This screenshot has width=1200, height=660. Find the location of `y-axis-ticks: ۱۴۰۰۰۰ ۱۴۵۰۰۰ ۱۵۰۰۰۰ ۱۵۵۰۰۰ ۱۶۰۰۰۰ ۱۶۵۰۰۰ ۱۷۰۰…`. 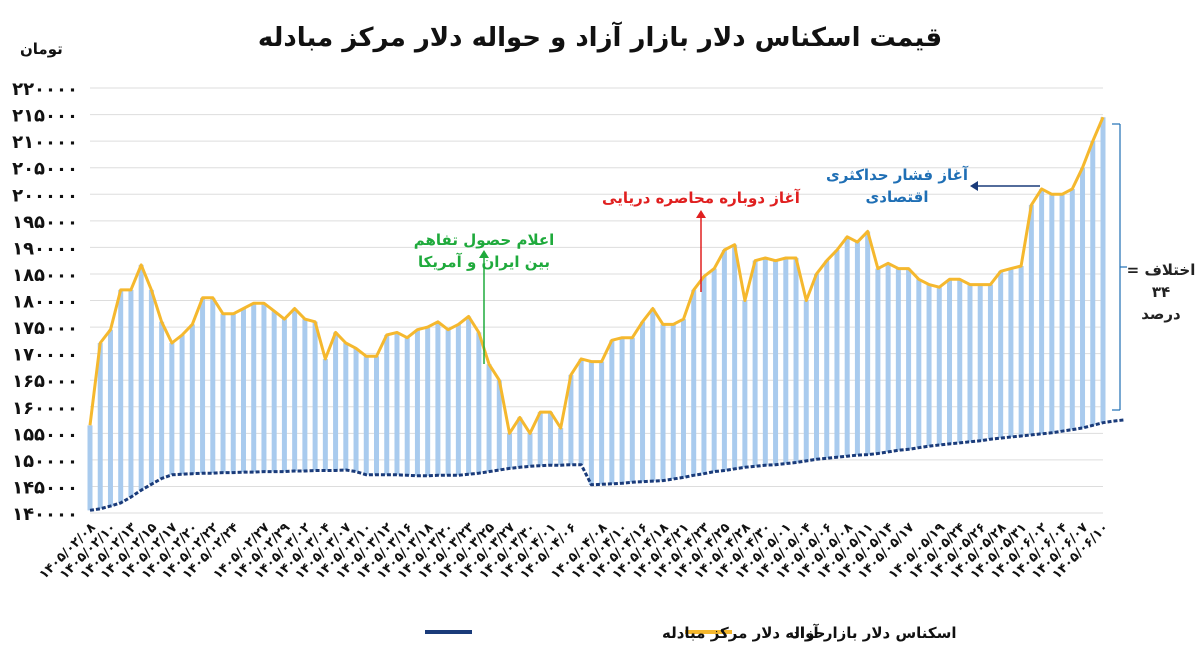

y-axis-ticks: ۱۴۰۰۰۰ ۱۴۵۰۰۰ ۱۵۰۰۰۰ ۱۵۵۰۰۰ ۱۶۰۰۰۰ ۱۶۵۰۰۰ ۱۷۰۰… is located at coordinates (45, 302).